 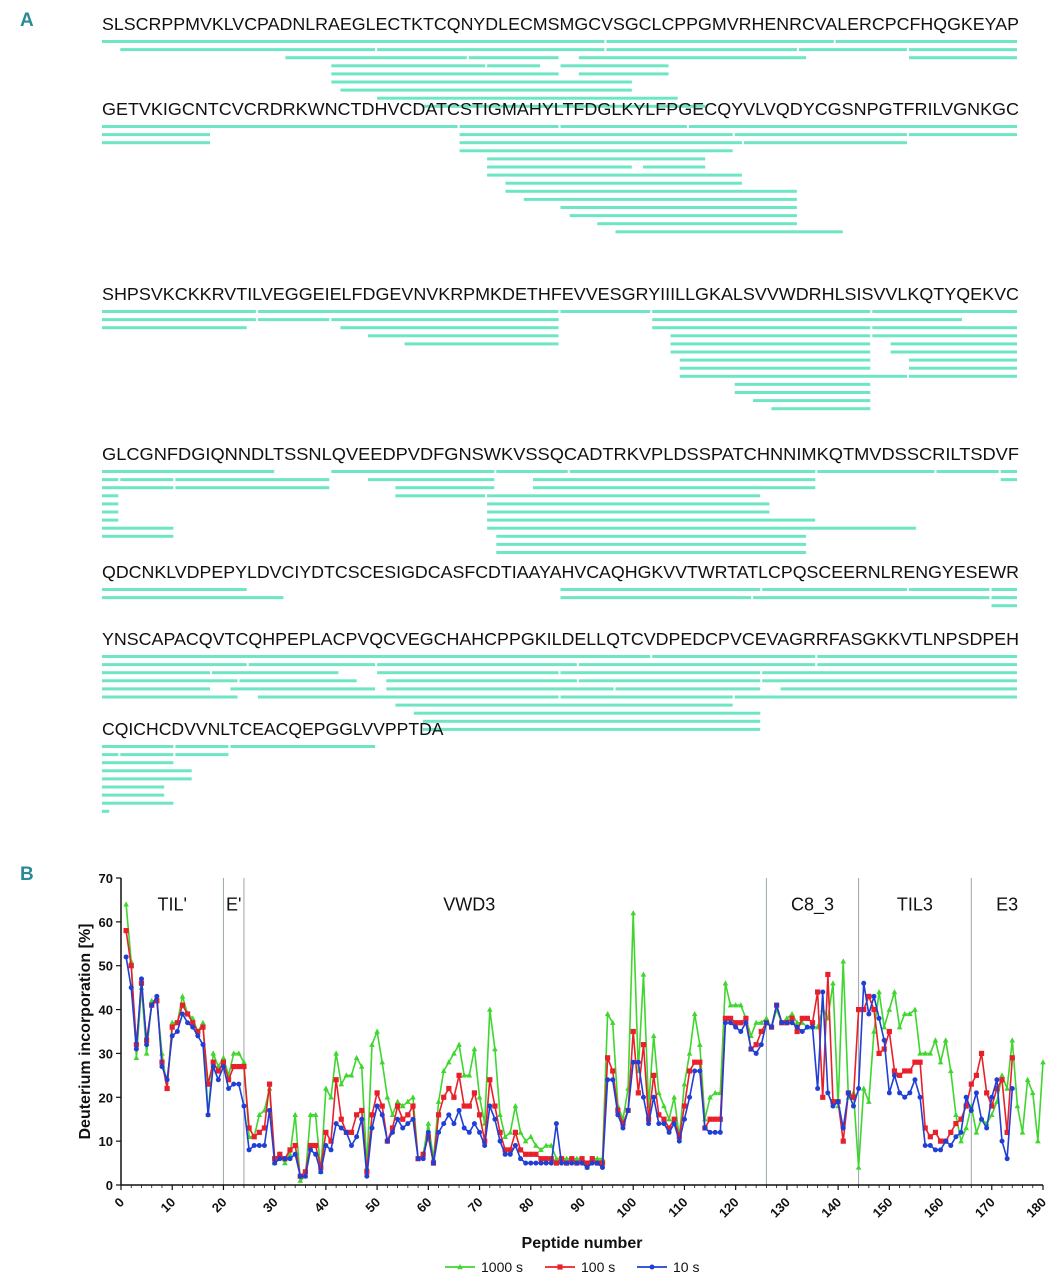 I want to click on legend-label: 100 s, so click(x=598, y=1267).